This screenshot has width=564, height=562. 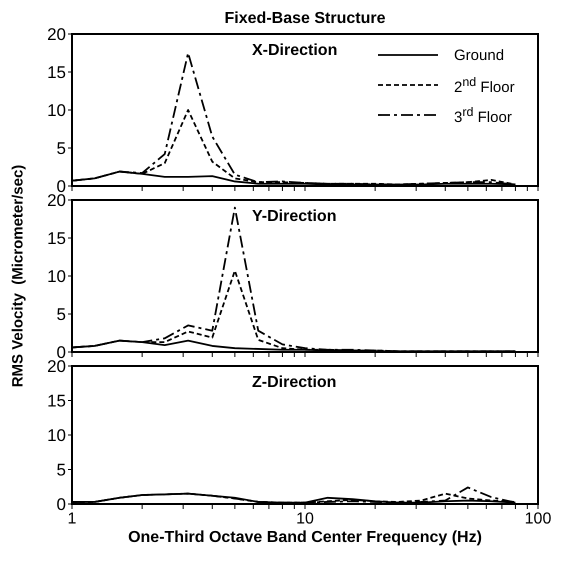 What do you see at coordinates (538, 519) in the screenshot?
I see `x-tick-label: 100` at bounding box center [538, 519].